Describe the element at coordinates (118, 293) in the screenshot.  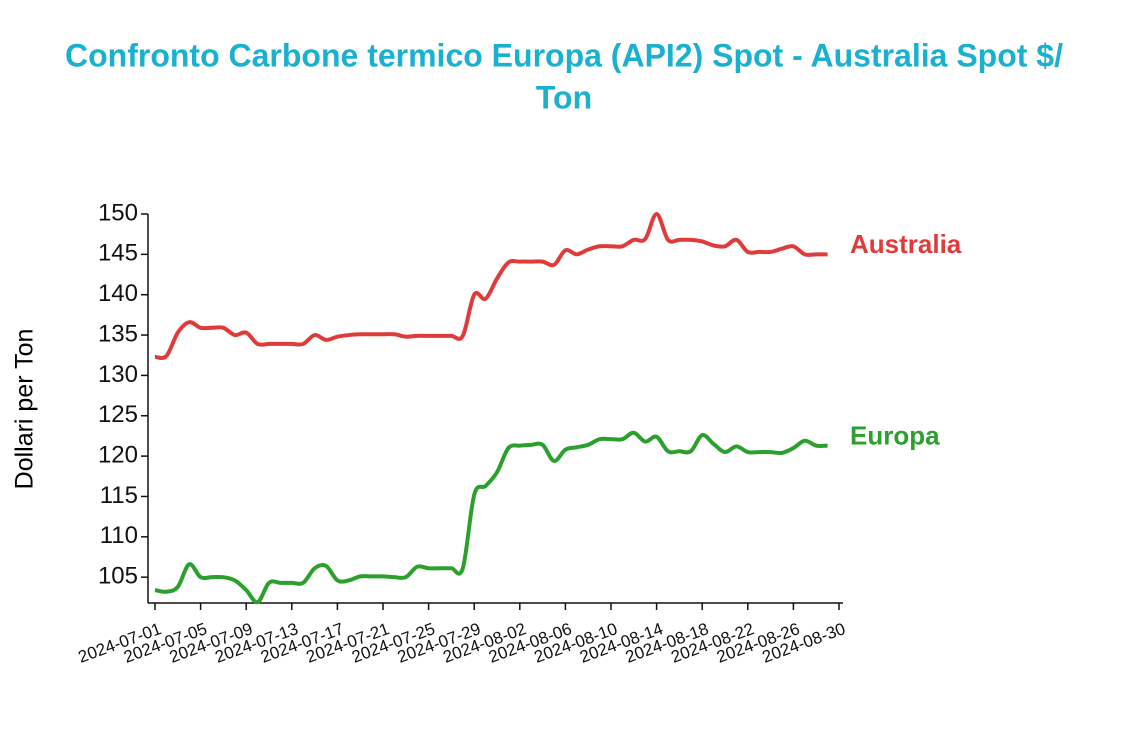
I see `y-tick-label: 140` at that location.